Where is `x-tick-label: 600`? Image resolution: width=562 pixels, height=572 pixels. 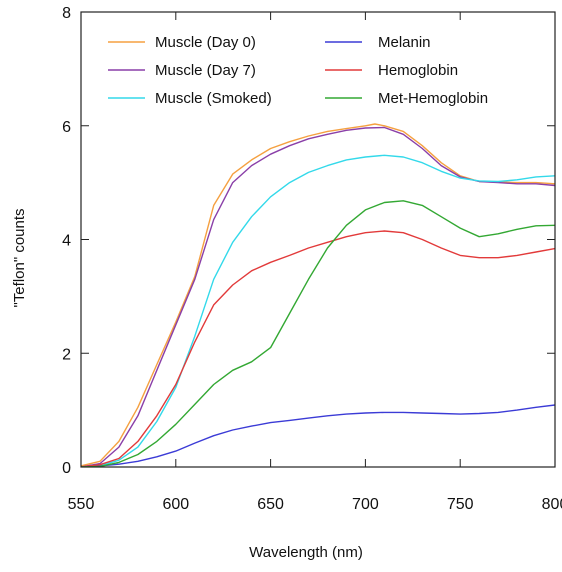
x-tick-label: 600 is located at coordinates (175, 504).